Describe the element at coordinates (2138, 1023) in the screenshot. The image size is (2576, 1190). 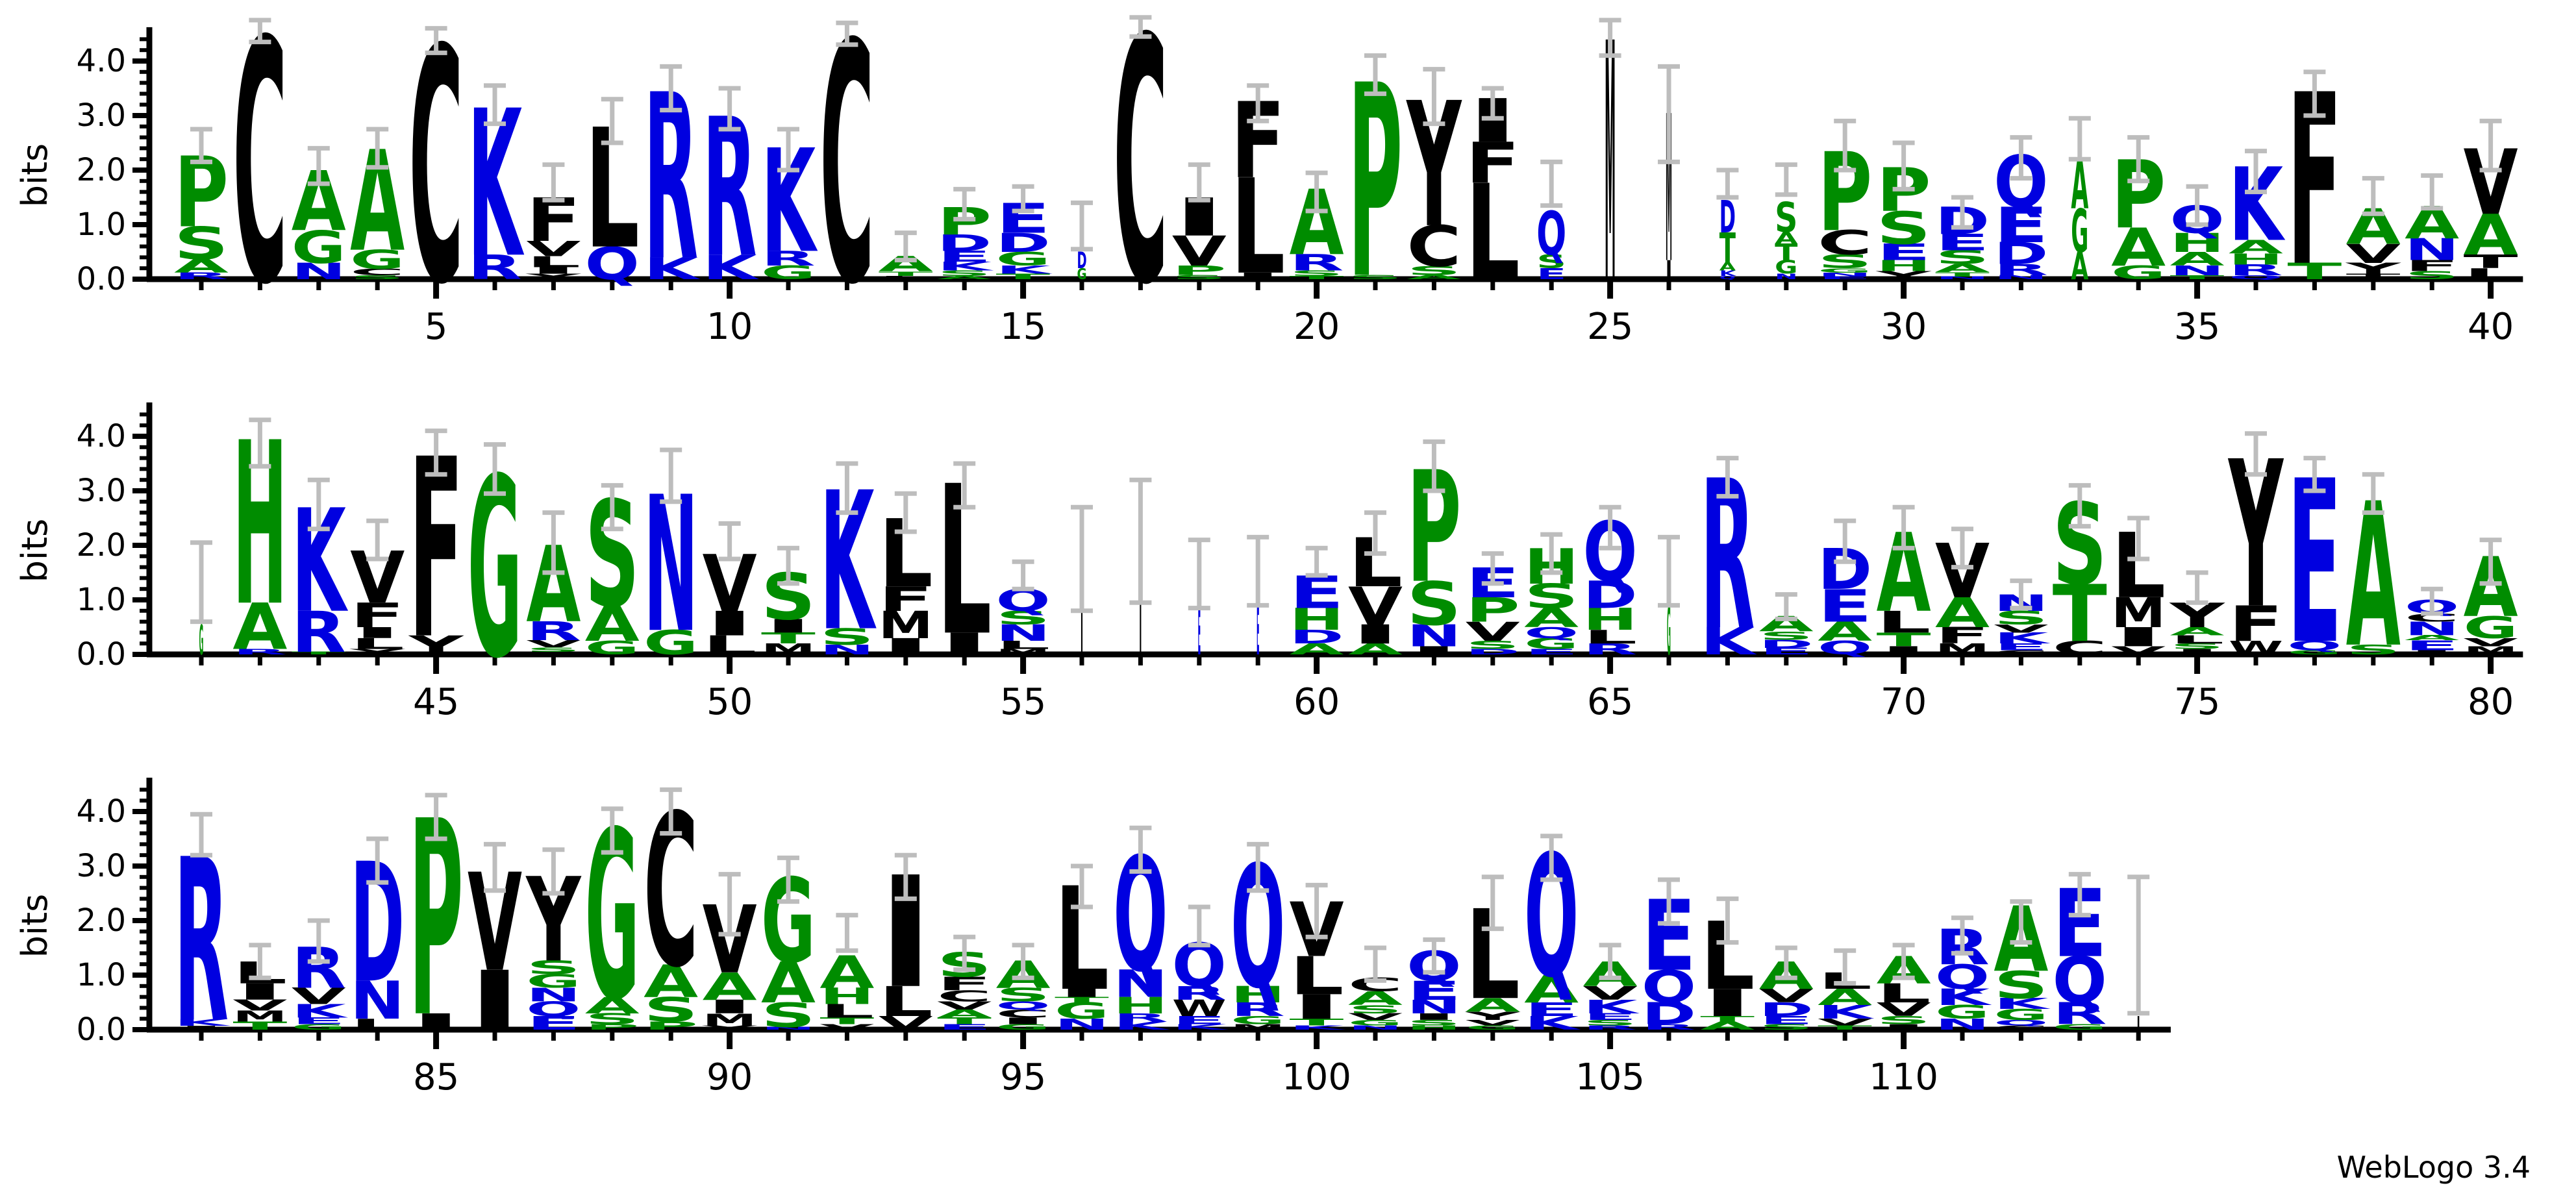
I see `logo-stack: I` at that location.